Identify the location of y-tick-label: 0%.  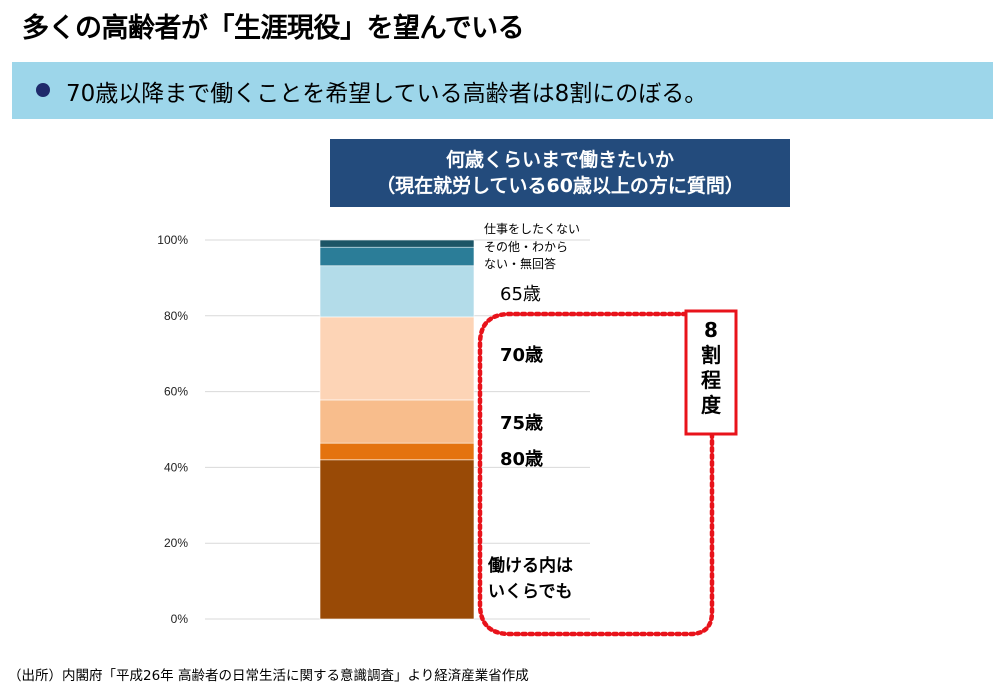
(180, 619).